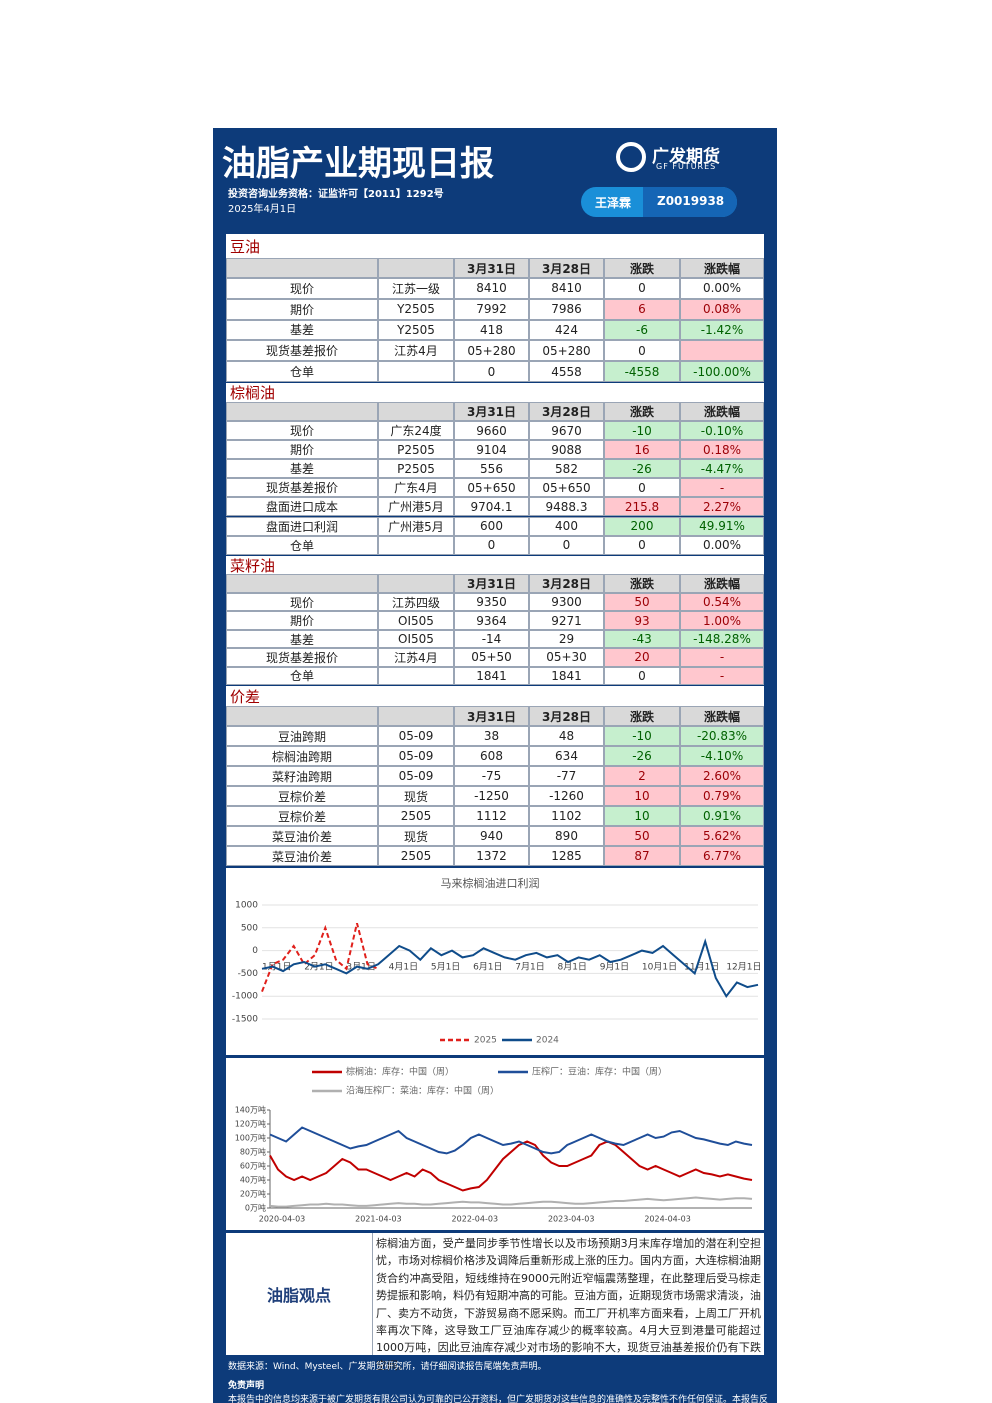  What do you see at coordinates (491, 330) in the screenshot?
I see `table-cell: 418` at bounding box center [491, 330].